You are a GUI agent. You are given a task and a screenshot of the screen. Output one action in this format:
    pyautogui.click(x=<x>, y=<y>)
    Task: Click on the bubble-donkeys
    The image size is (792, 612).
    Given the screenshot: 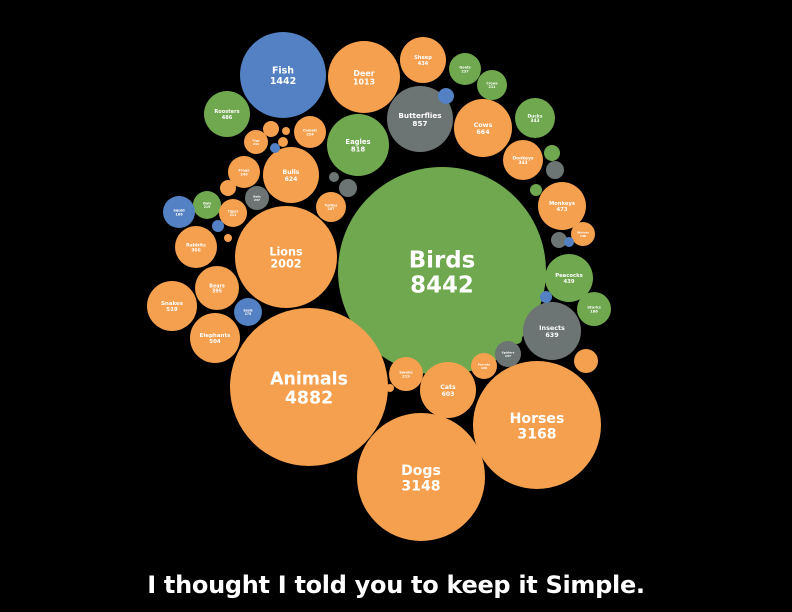 What is the action you would take?
    pyautogui.click(x=523, y=160)
    